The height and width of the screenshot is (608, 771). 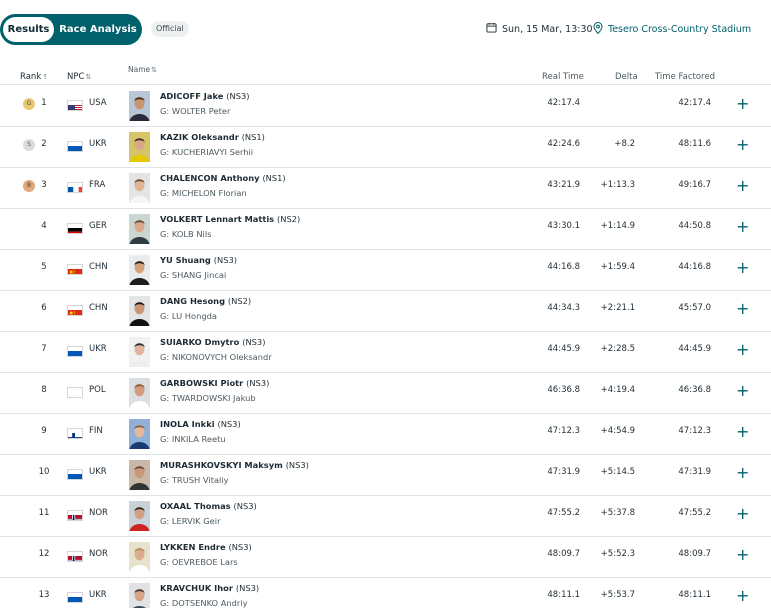 I want to click on rank-value: 4, so click(x=44, y=226).